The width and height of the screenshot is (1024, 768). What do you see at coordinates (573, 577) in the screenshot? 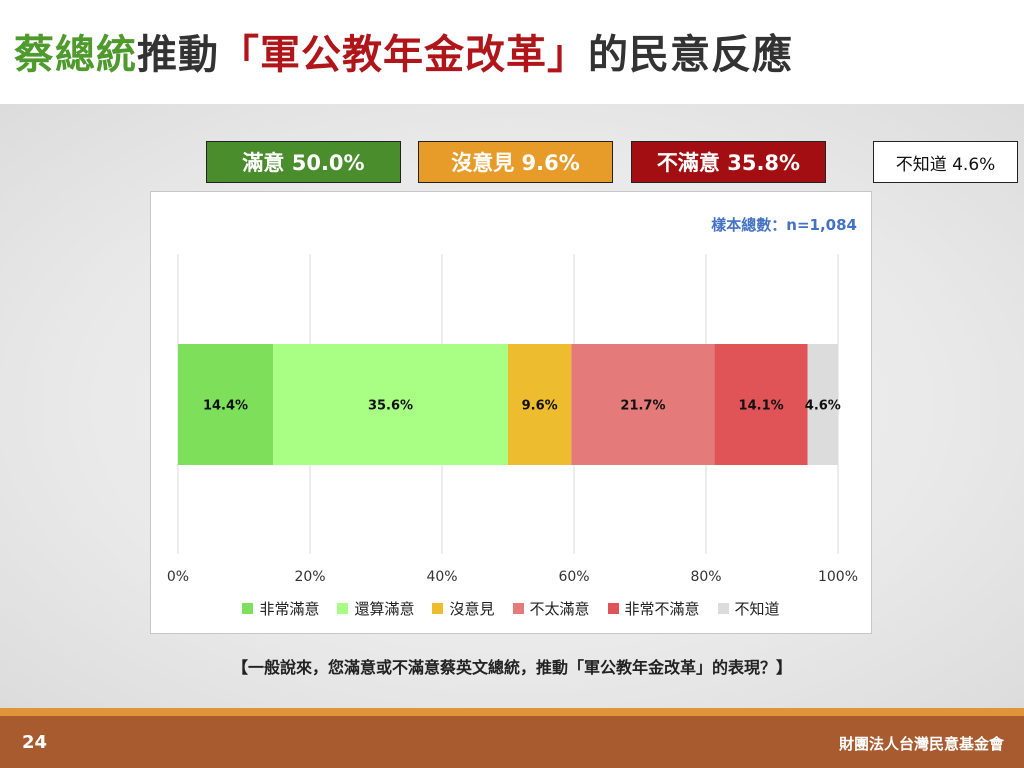
I see `x-tick-label: 60%` at bounding box center [573, 577].